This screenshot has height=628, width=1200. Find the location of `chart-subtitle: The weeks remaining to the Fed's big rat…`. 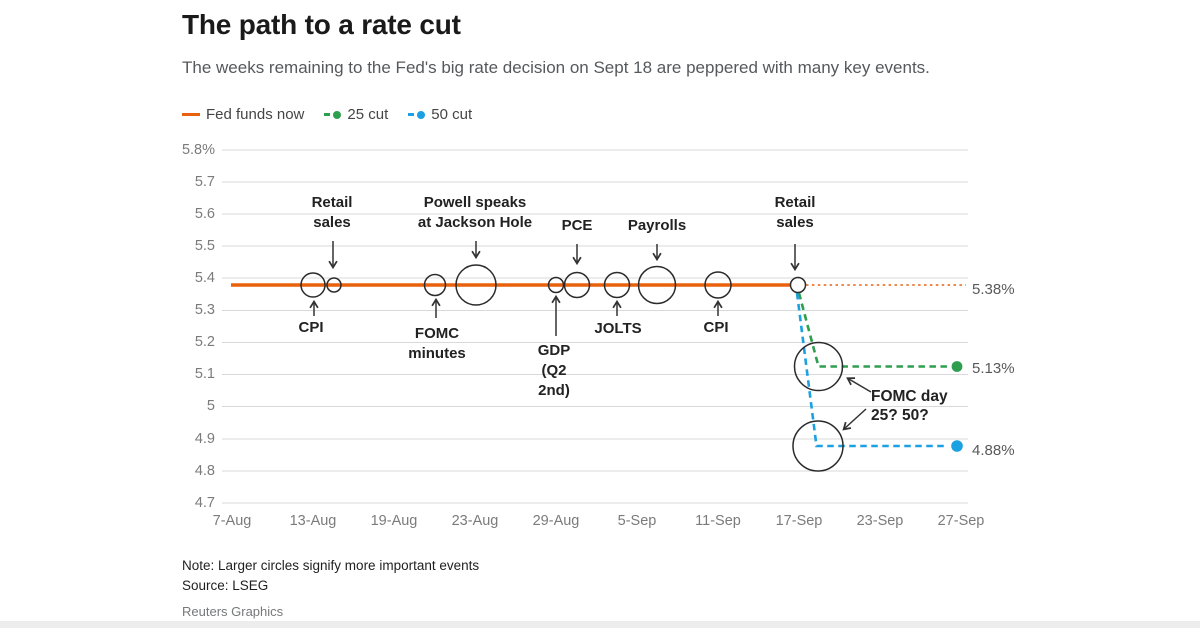

chart-subtitle: The weeks remaining to the Fed's big rat… is located at coordinates (556, 67).